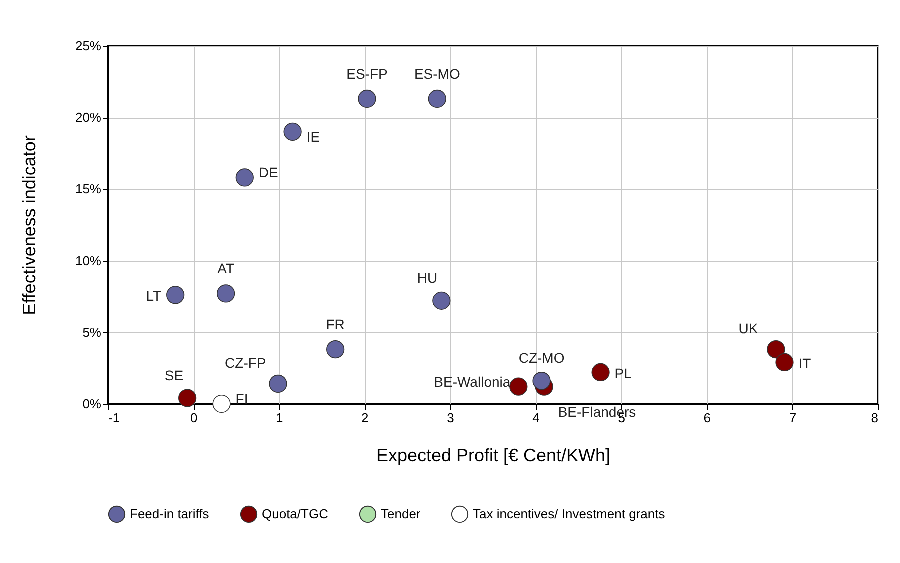 Image resolution: width=900 pixels, height=563 pixels. I want to click on x-tick-label: 8, so click(874, 418).